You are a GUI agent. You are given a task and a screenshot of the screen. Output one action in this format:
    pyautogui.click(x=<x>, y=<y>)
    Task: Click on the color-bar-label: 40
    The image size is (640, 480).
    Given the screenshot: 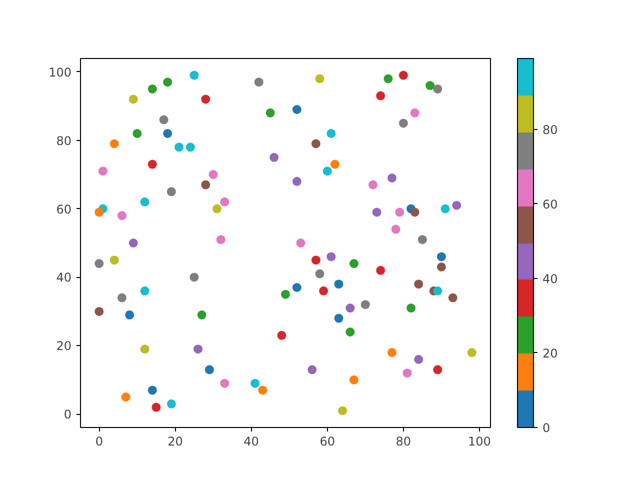 What is the action you would take?
    pyautogui.click(x=550, y=279)
    